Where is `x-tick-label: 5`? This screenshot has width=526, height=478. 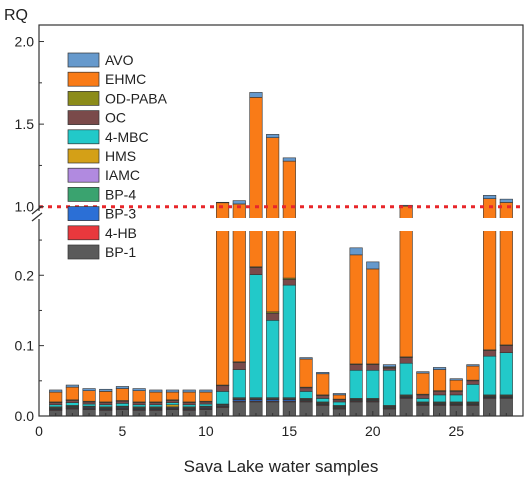
x-tick-label: 5 is located at coordinates (123, 431).